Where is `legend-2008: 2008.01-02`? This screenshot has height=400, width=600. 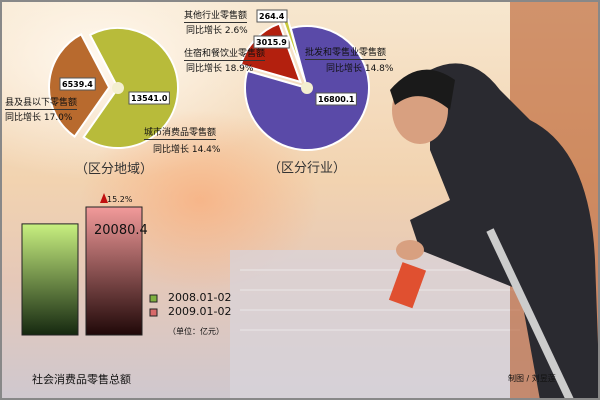 legend-2008: 2008.01-02 is located at coordinates (200, 297).